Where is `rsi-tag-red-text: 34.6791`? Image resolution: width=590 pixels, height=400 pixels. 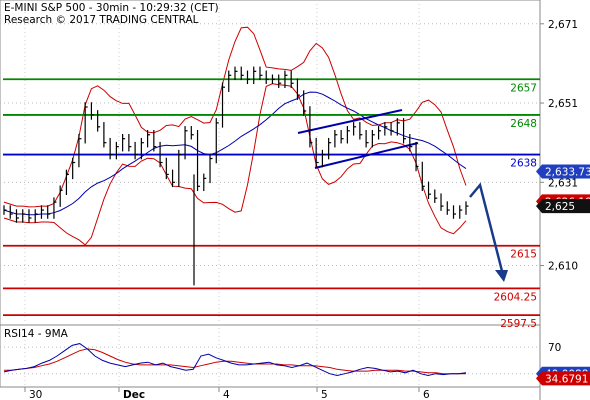 rsi-tag-red-text: 34.6791 is located at coordinates (566, 379).